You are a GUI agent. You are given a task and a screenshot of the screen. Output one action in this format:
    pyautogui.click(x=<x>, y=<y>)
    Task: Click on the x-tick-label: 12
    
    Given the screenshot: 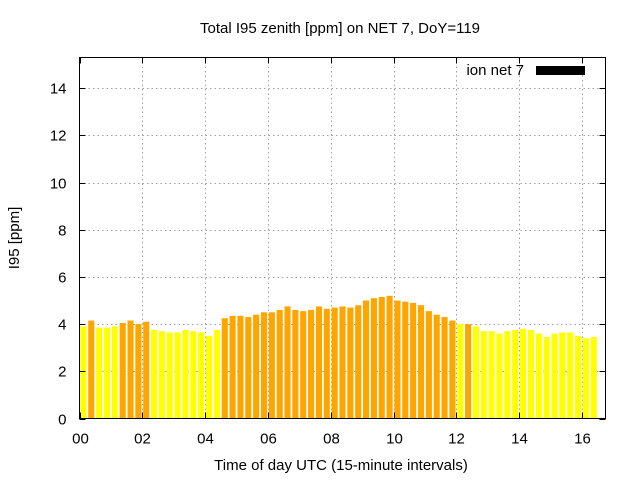 What is the action you would take?
    pyautogui.click(x=456, y=439)
    